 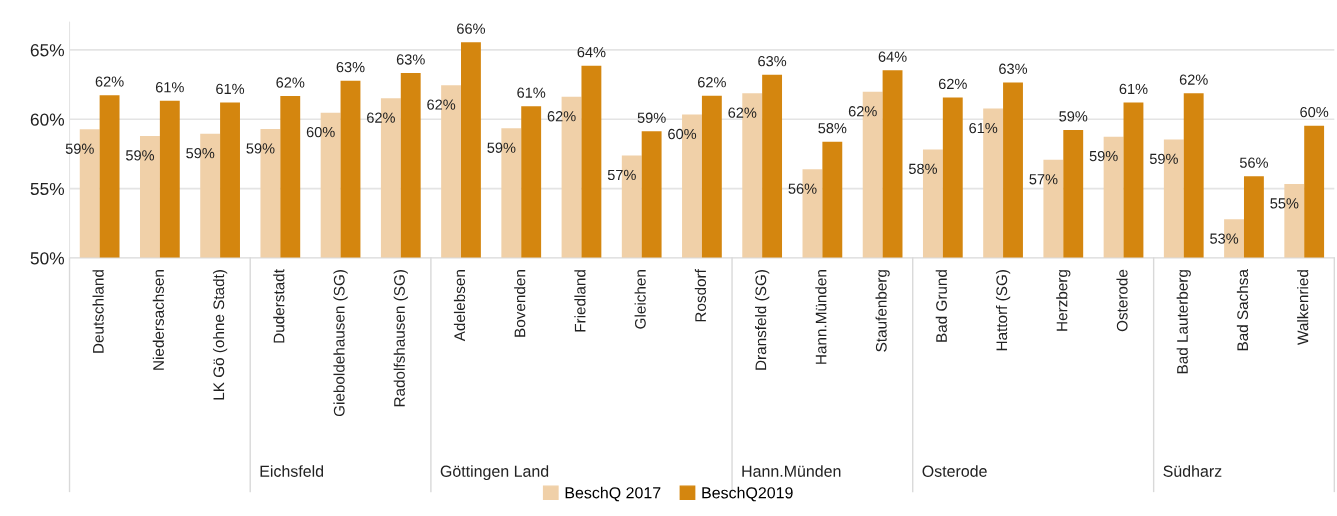 What do you see at coordinates (747, 494) in the screenshot?
I see `legend-label: BeschQ2019` at bounding box center [747, 494].